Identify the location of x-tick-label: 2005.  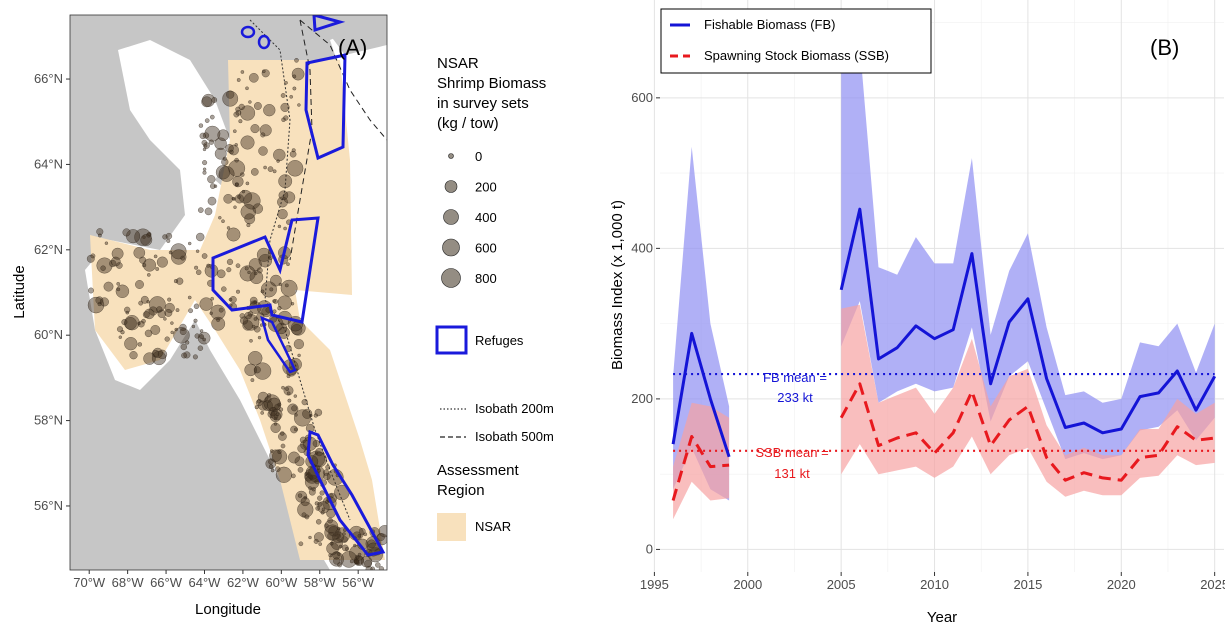
(841, 584).